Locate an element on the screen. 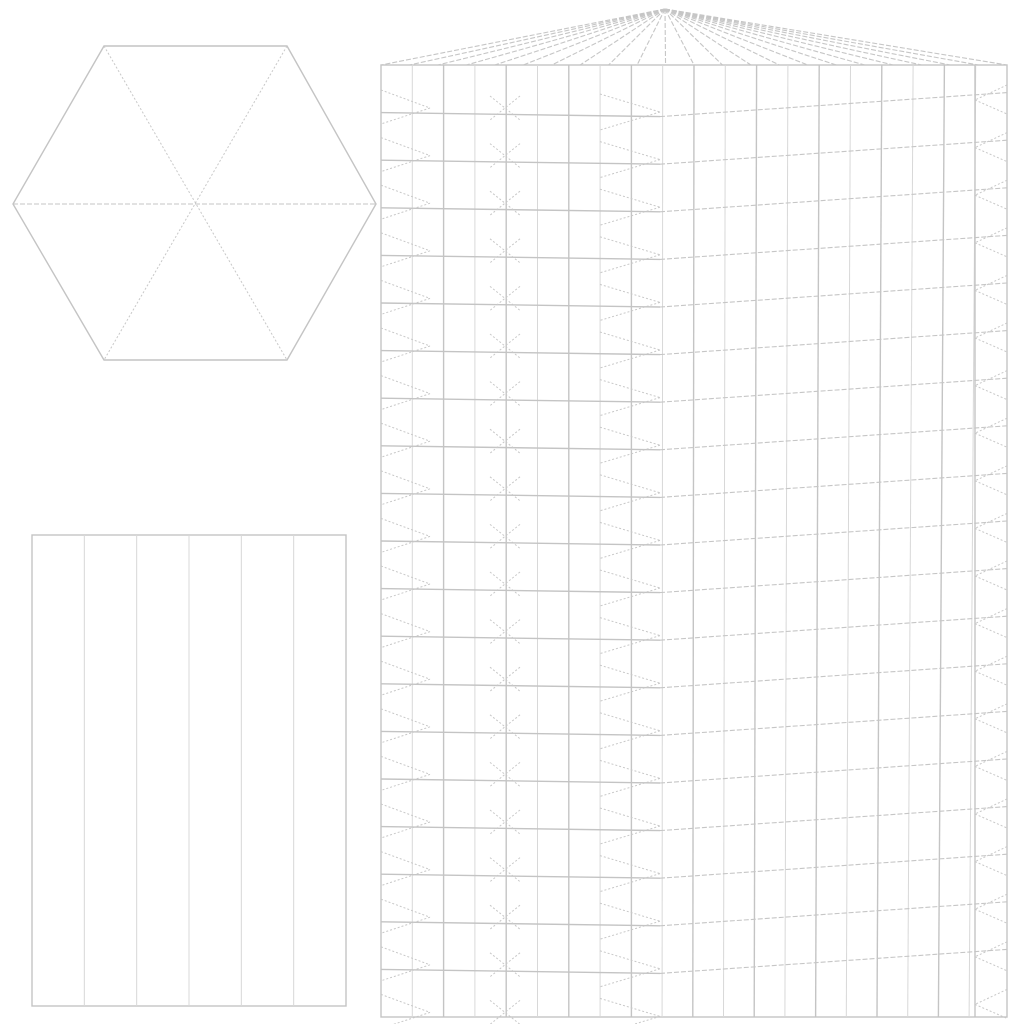  hexagon-outline is located at coordinates (194, 203).